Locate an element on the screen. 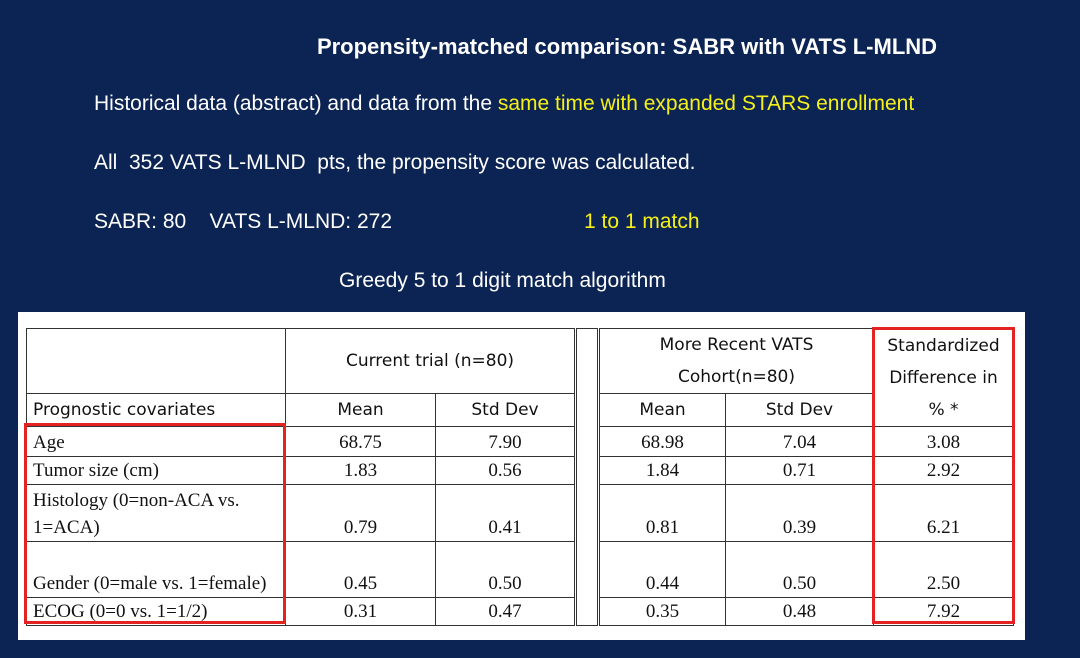  cell-value: 68.98 is located at coordinates (662, 441).